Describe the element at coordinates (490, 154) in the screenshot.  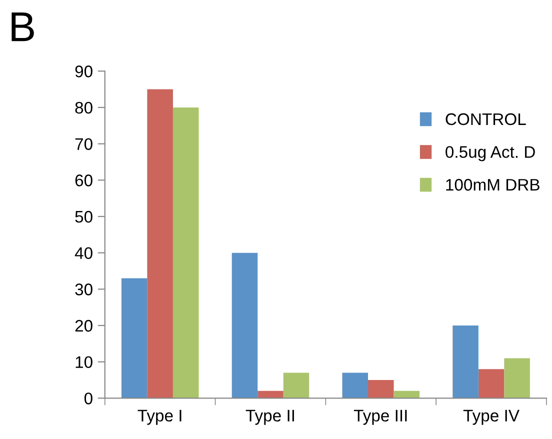
I see `legend-label: 0.5ug Act. D` at that location.